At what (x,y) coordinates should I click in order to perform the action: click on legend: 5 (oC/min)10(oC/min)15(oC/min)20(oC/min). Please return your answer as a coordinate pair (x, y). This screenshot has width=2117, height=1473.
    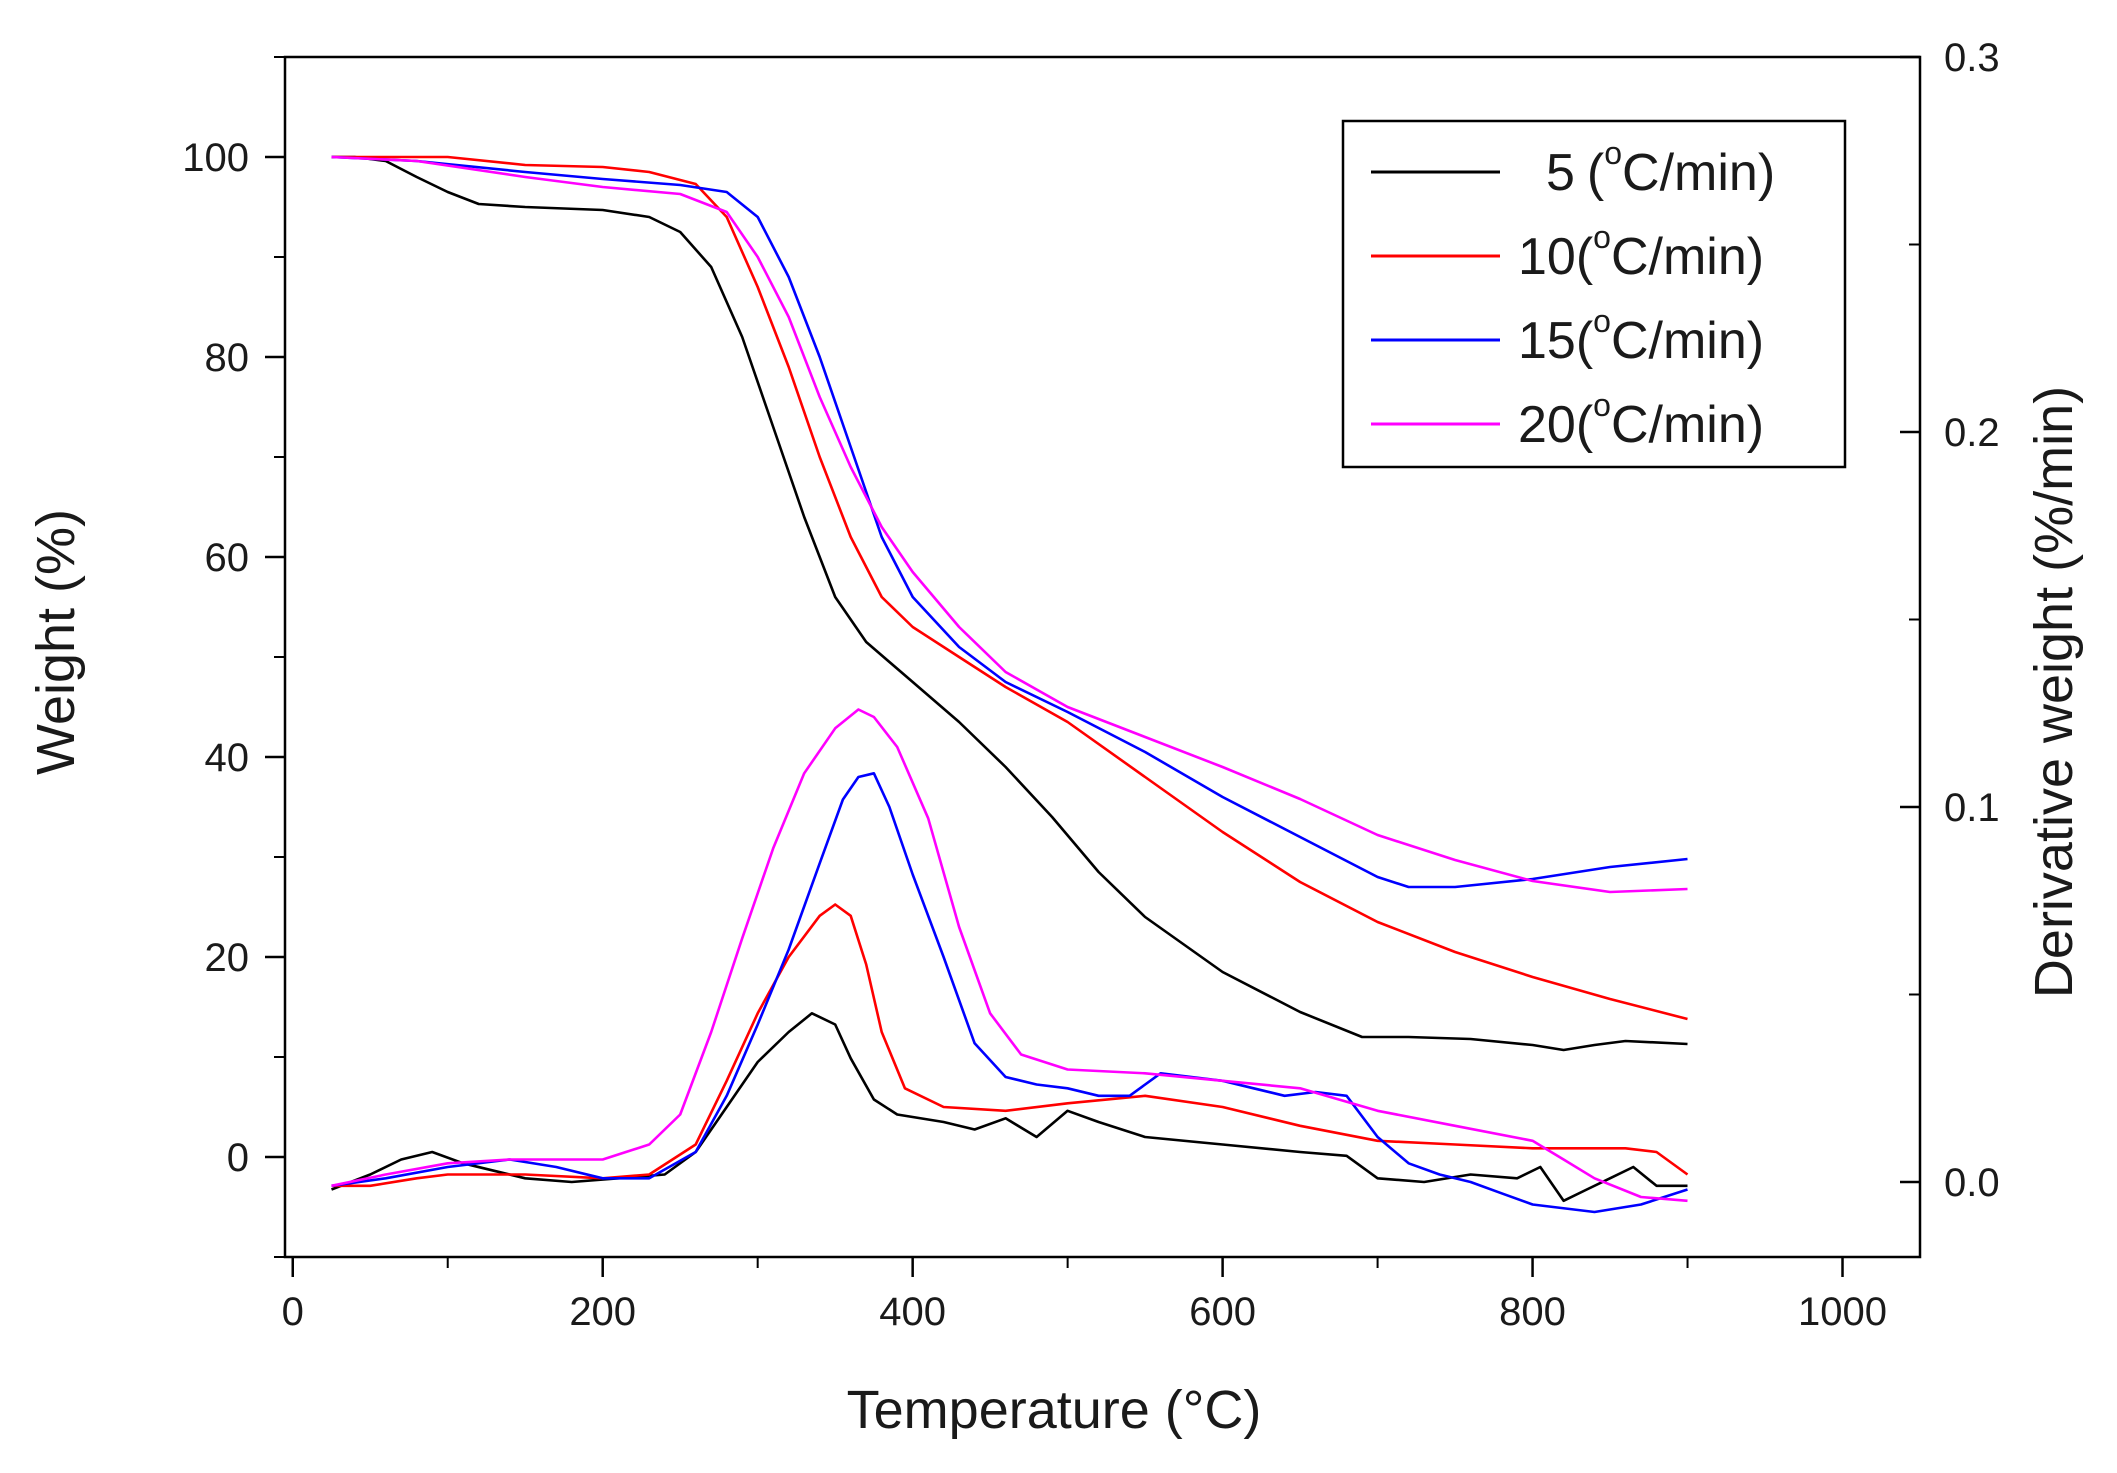
    Looking at the image, I should click on (1594, 294).